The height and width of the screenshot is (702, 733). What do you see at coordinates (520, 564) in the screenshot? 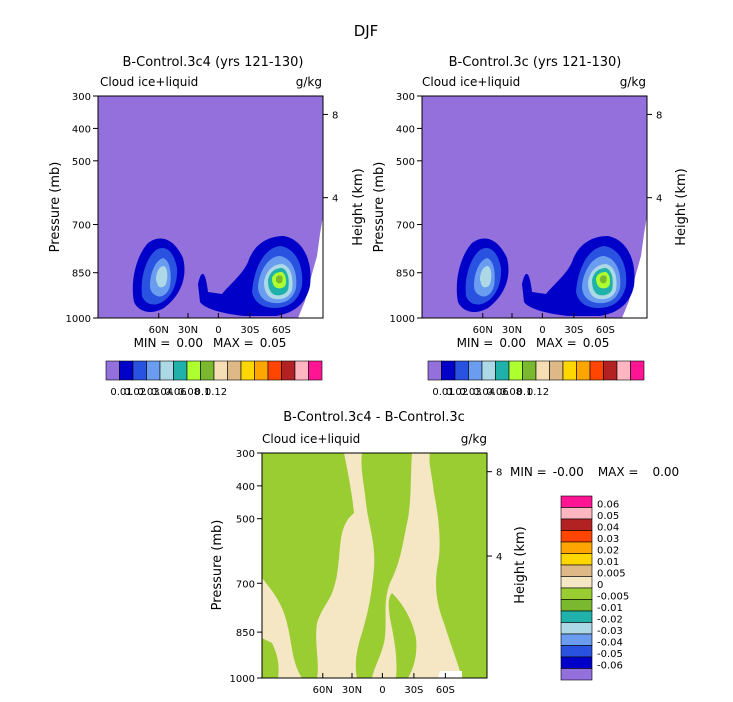
I see `panel-3-ylabel-right: Height (km)` at bounding box center [520, 564].